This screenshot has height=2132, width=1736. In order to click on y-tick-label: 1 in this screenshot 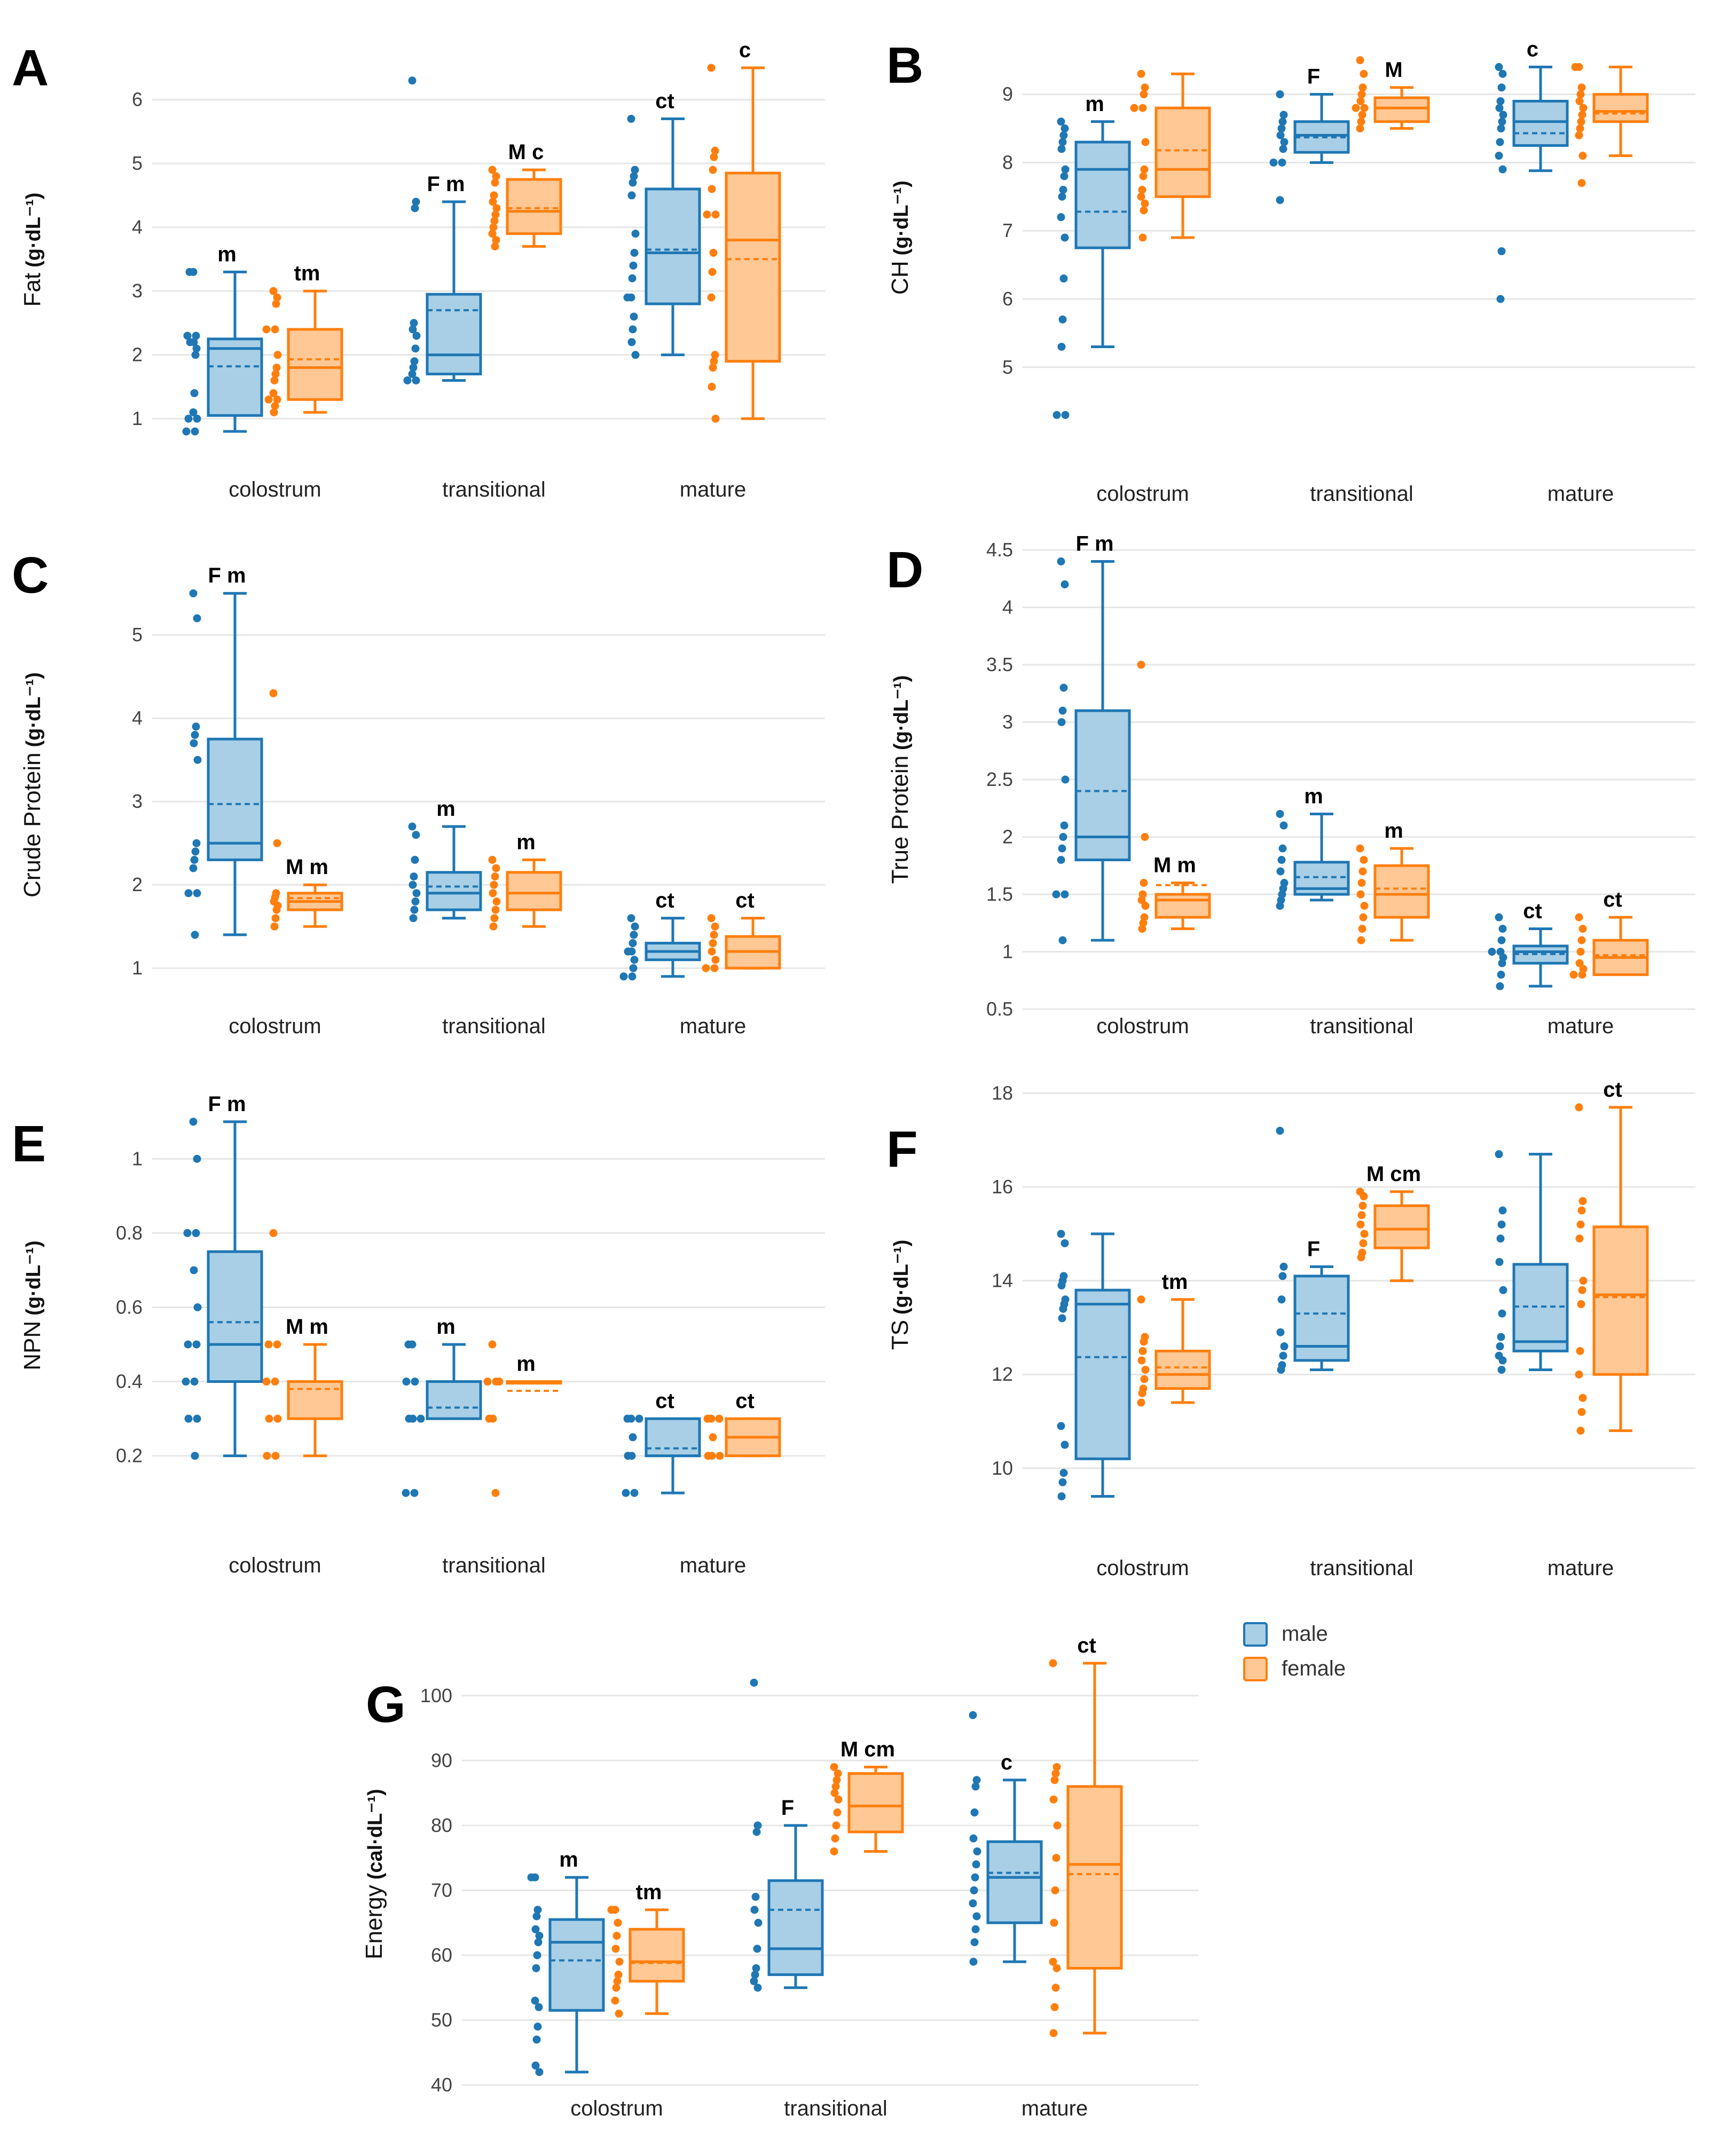, I will do `click(137, 418)`.